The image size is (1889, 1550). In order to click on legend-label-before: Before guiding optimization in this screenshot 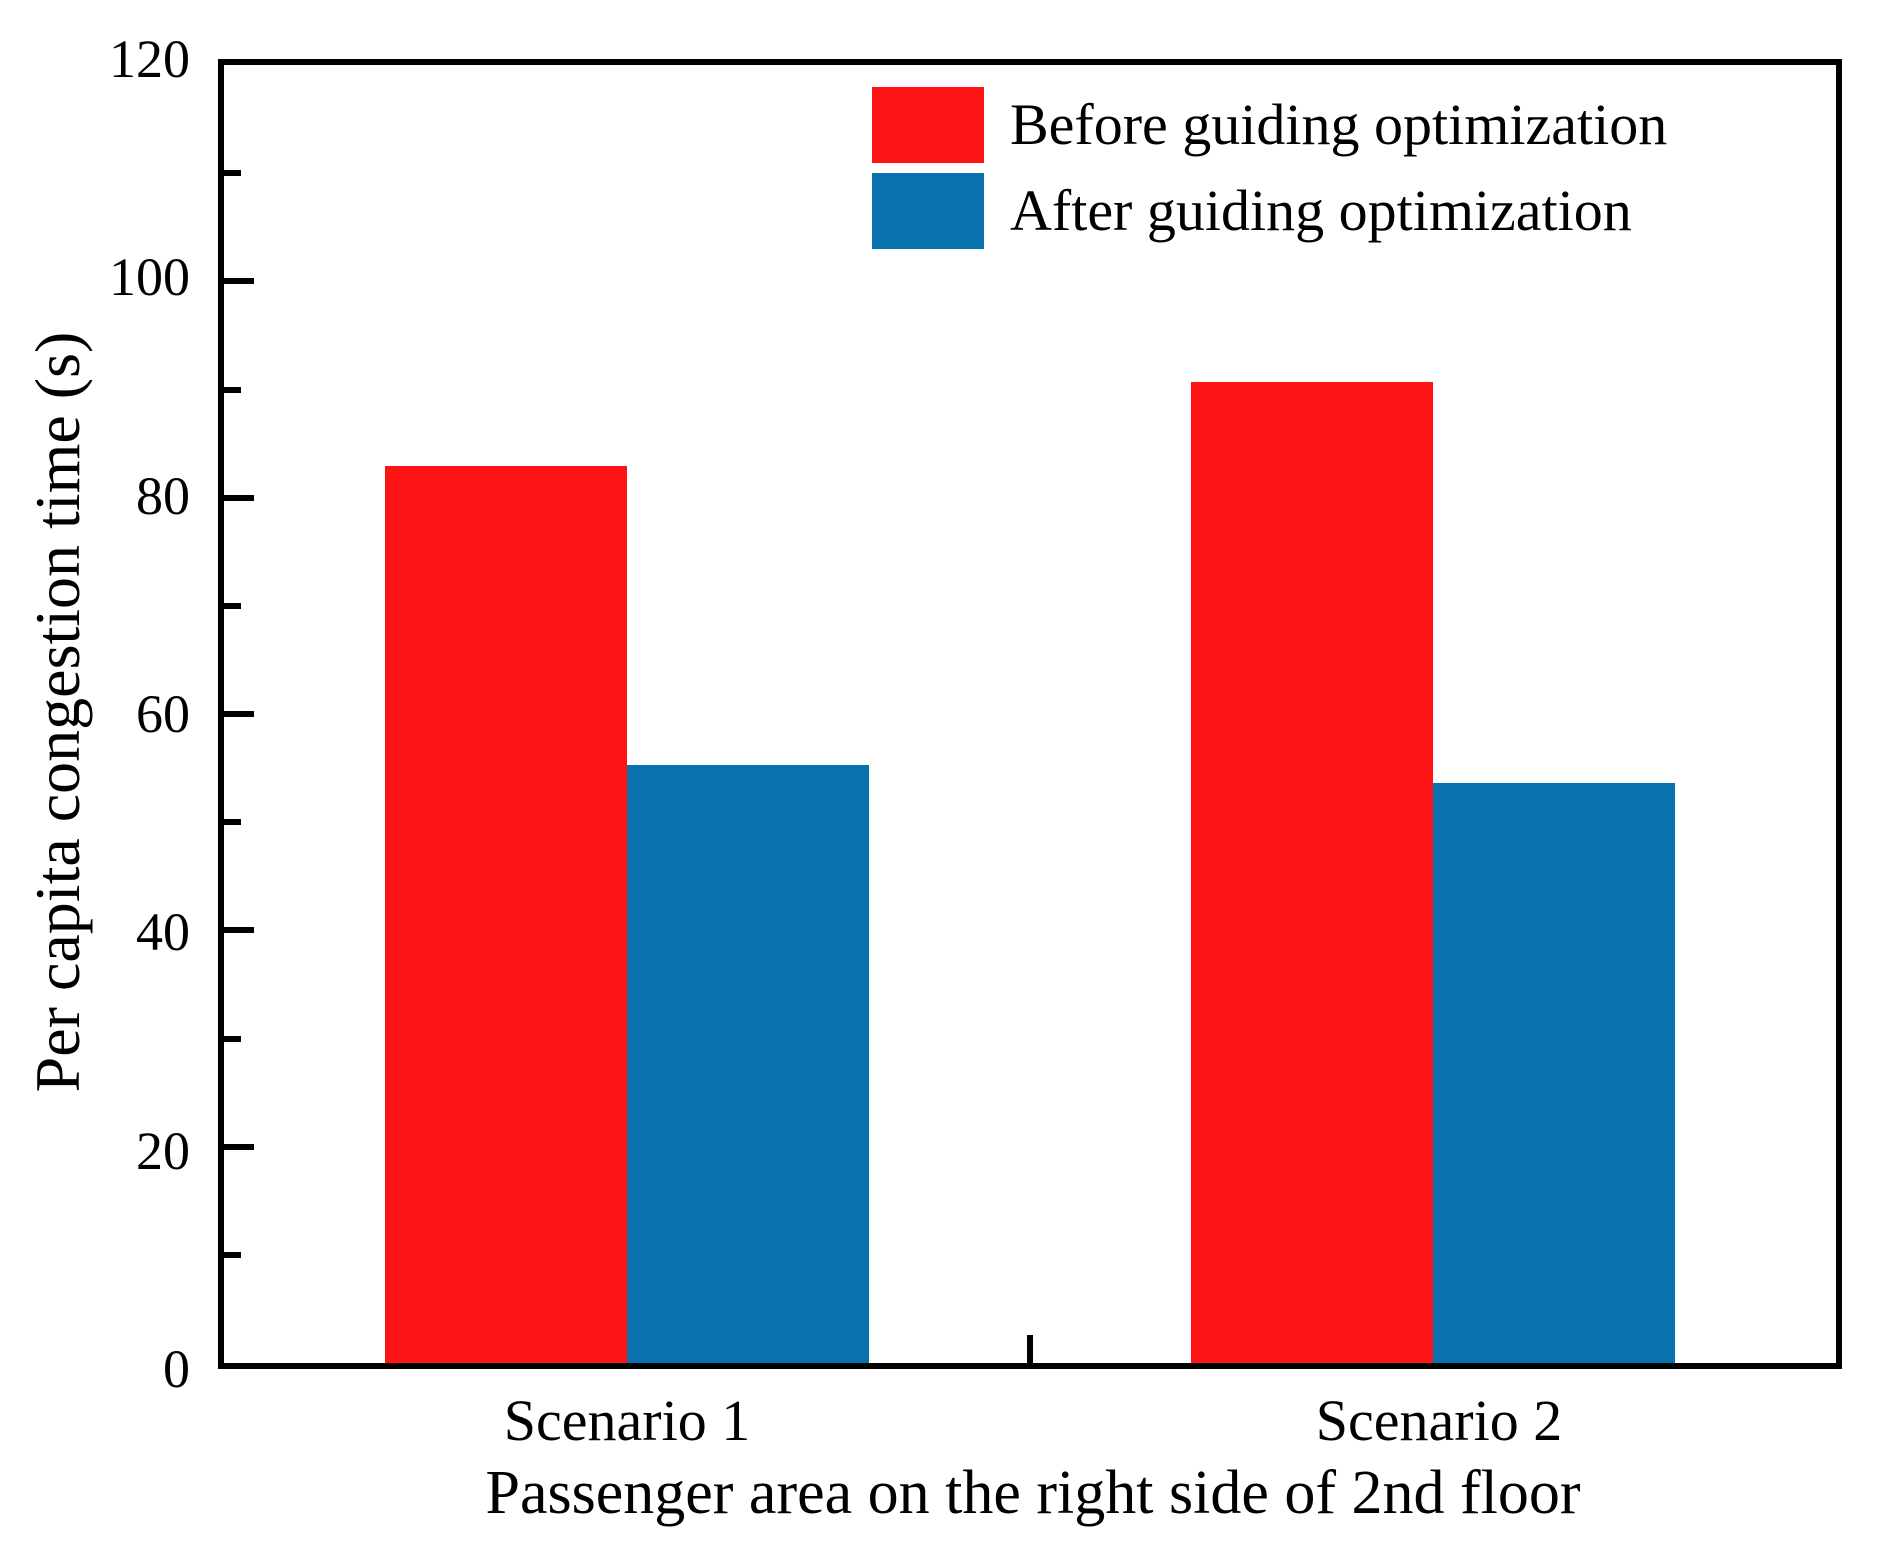, I will do `click(1339, 124)`.